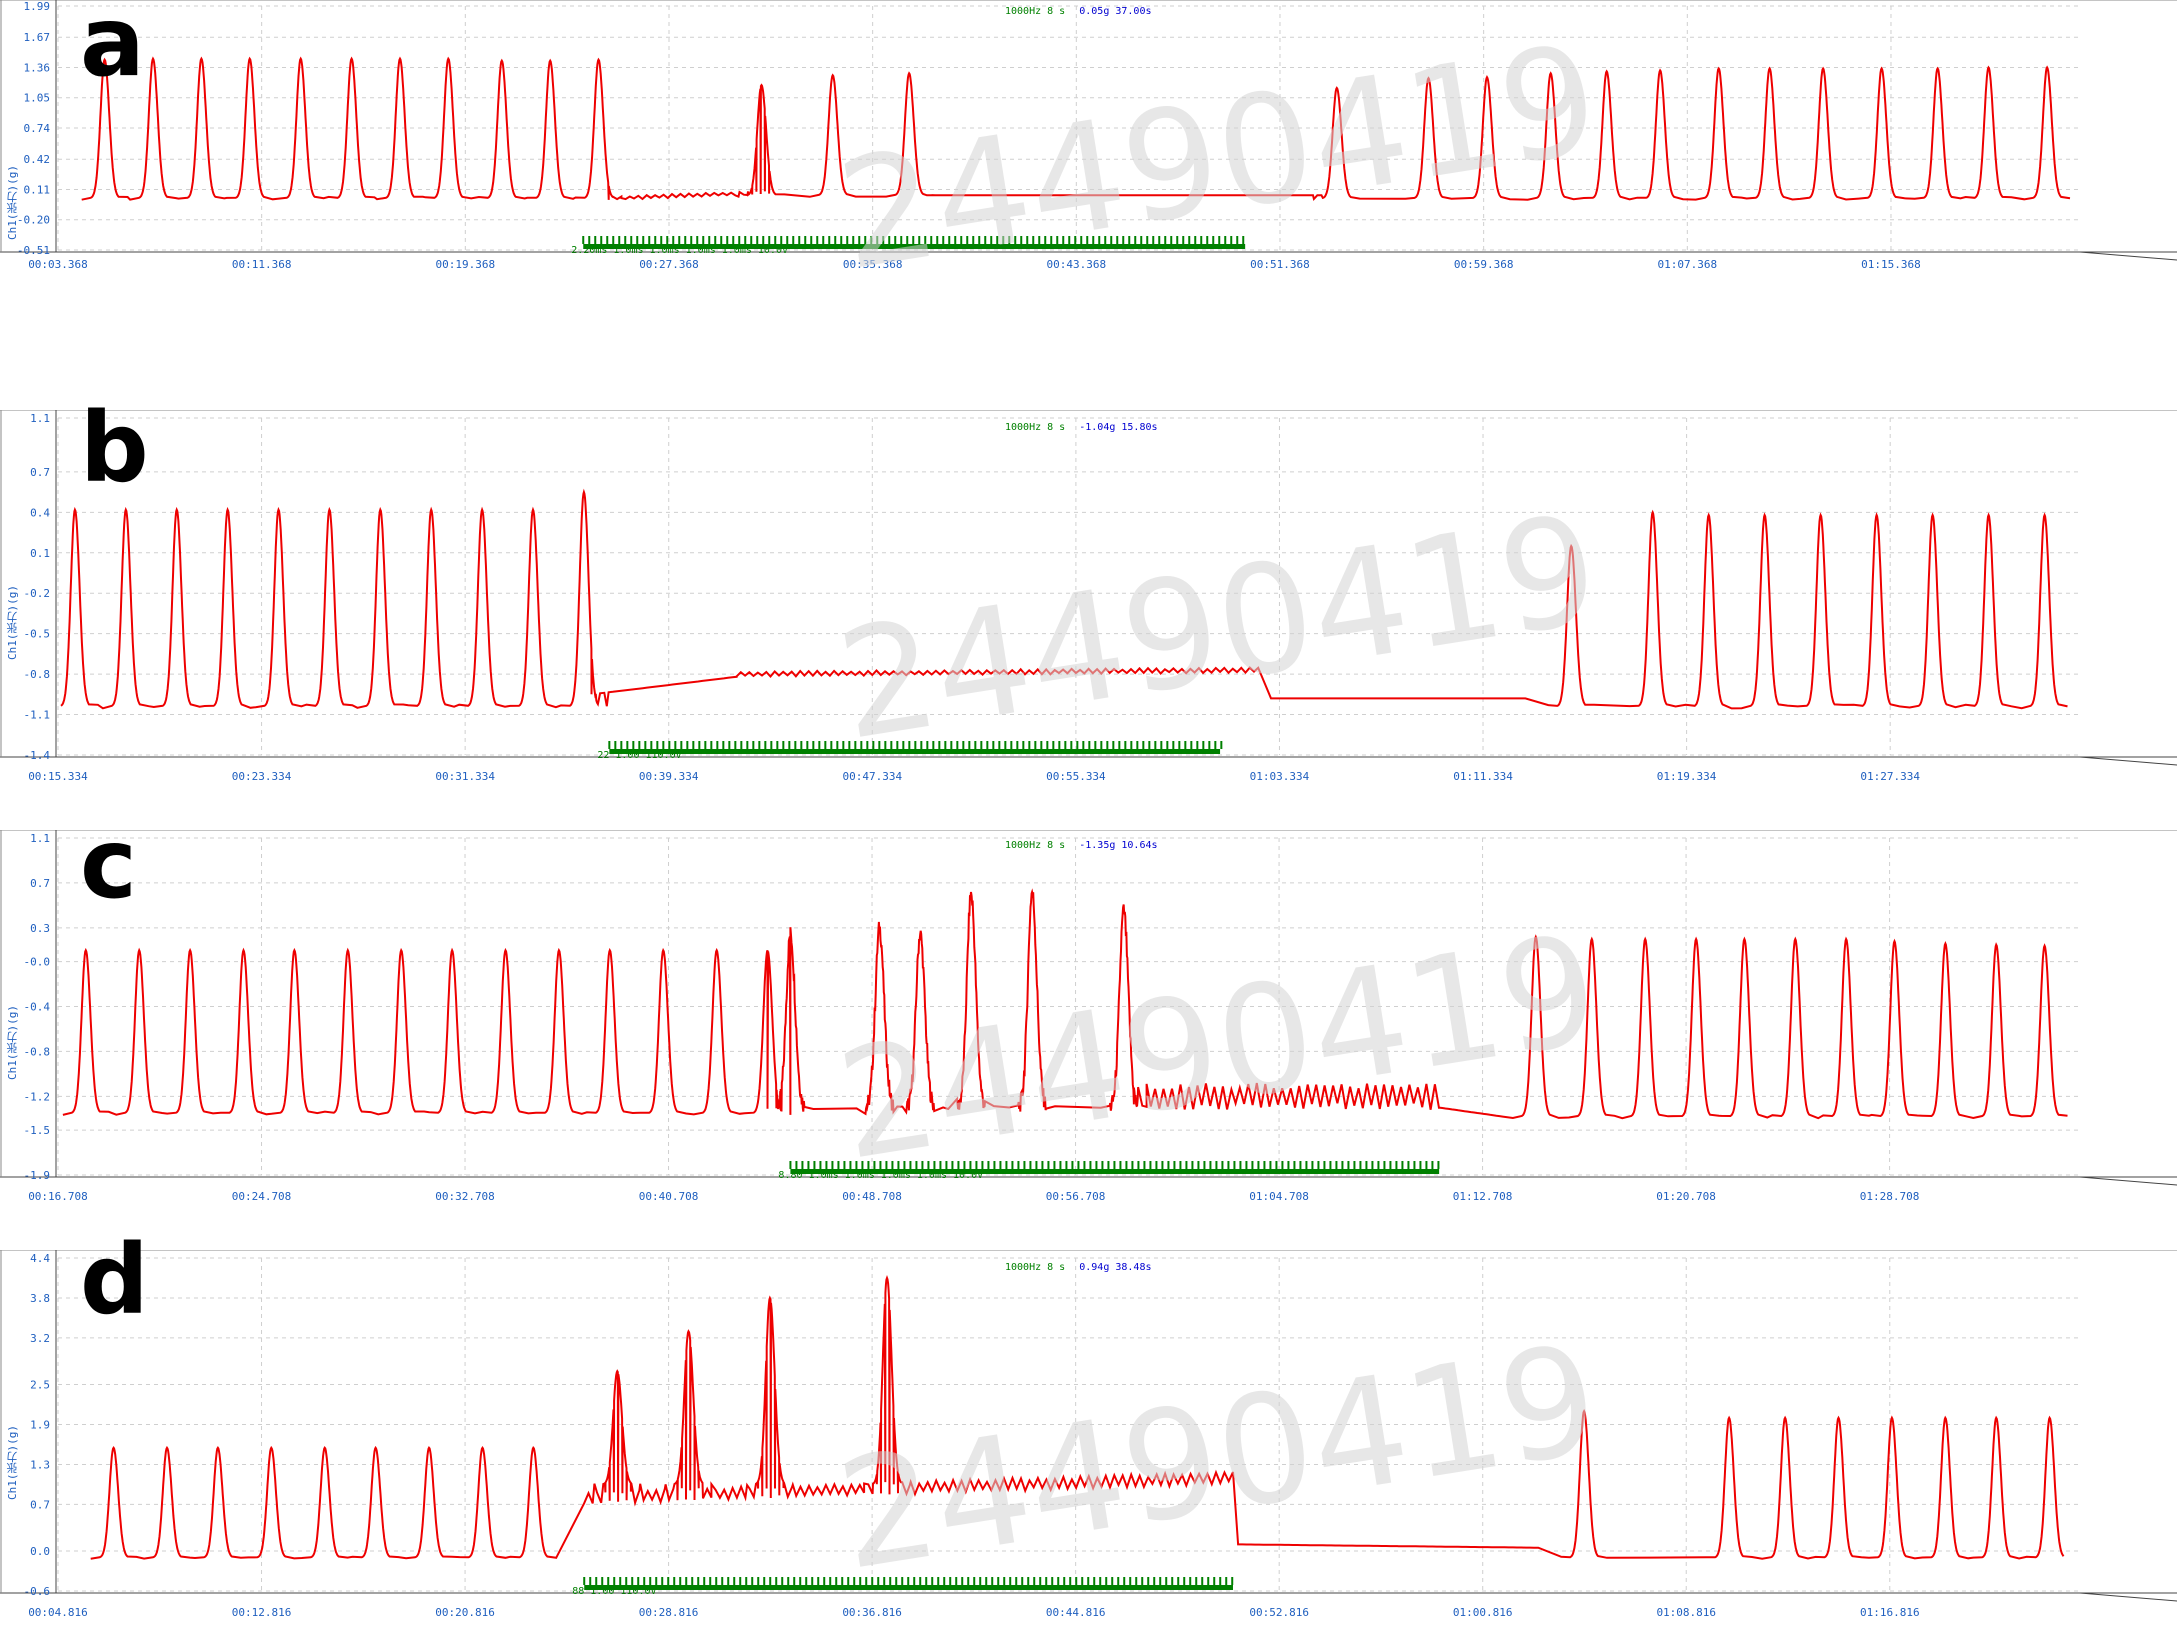 The width and height of the screenshot is (2177, 1636). Describe the element at coordinates (1890, 1612) in the screenshot. I see `x-tick-label: 01:16.816` at that location.